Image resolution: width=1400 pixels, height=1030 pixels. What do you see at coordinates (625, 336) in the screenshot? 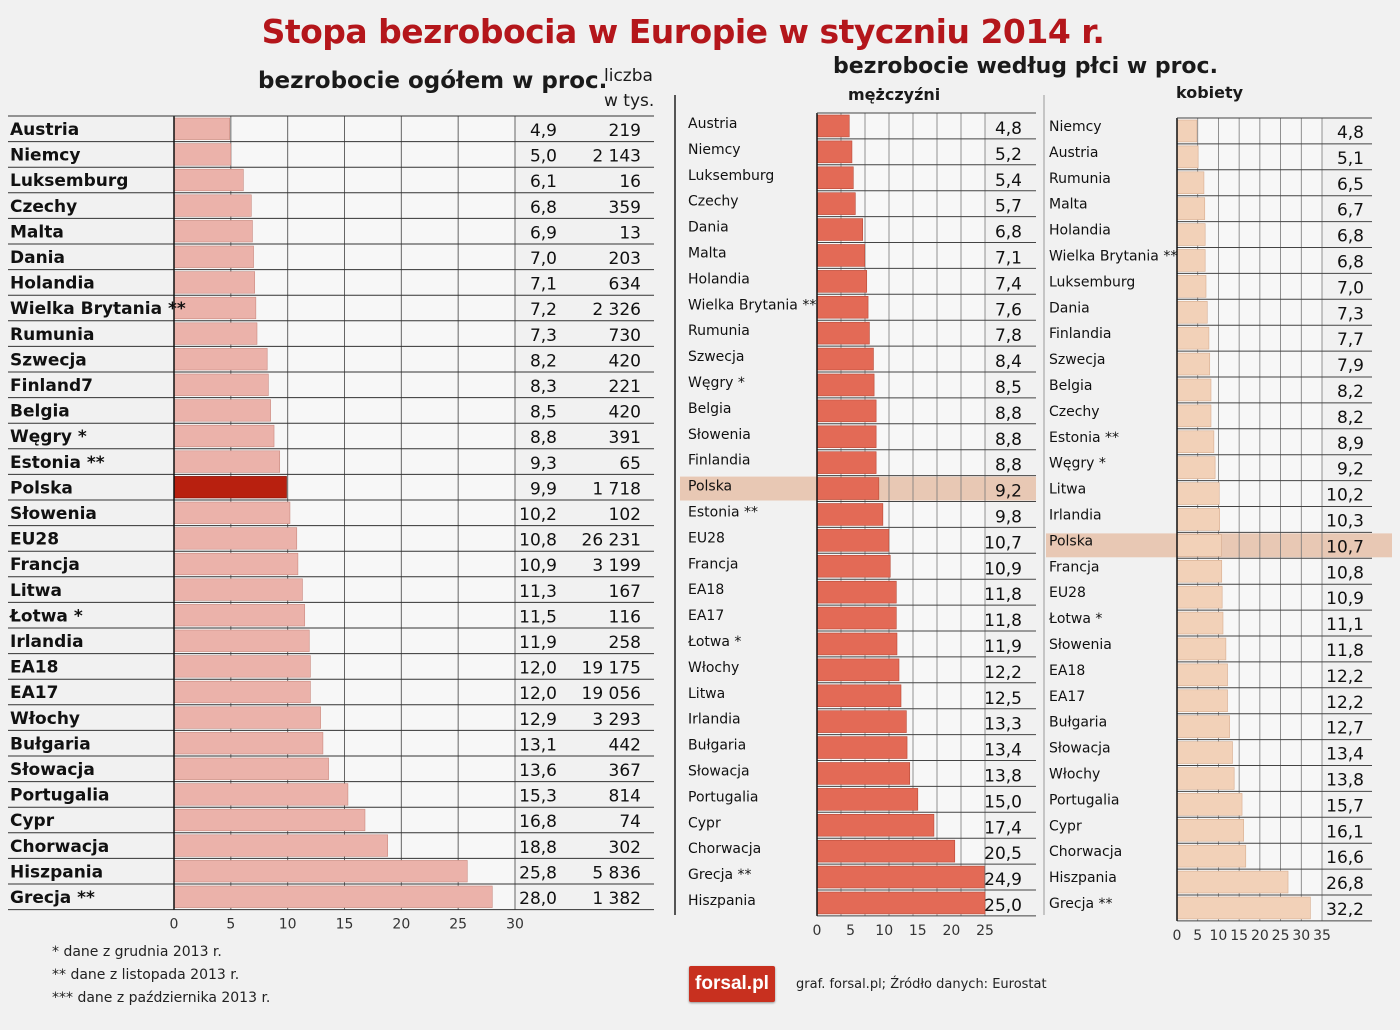
I see `count-label: 730` at bounding box center [625, 336].